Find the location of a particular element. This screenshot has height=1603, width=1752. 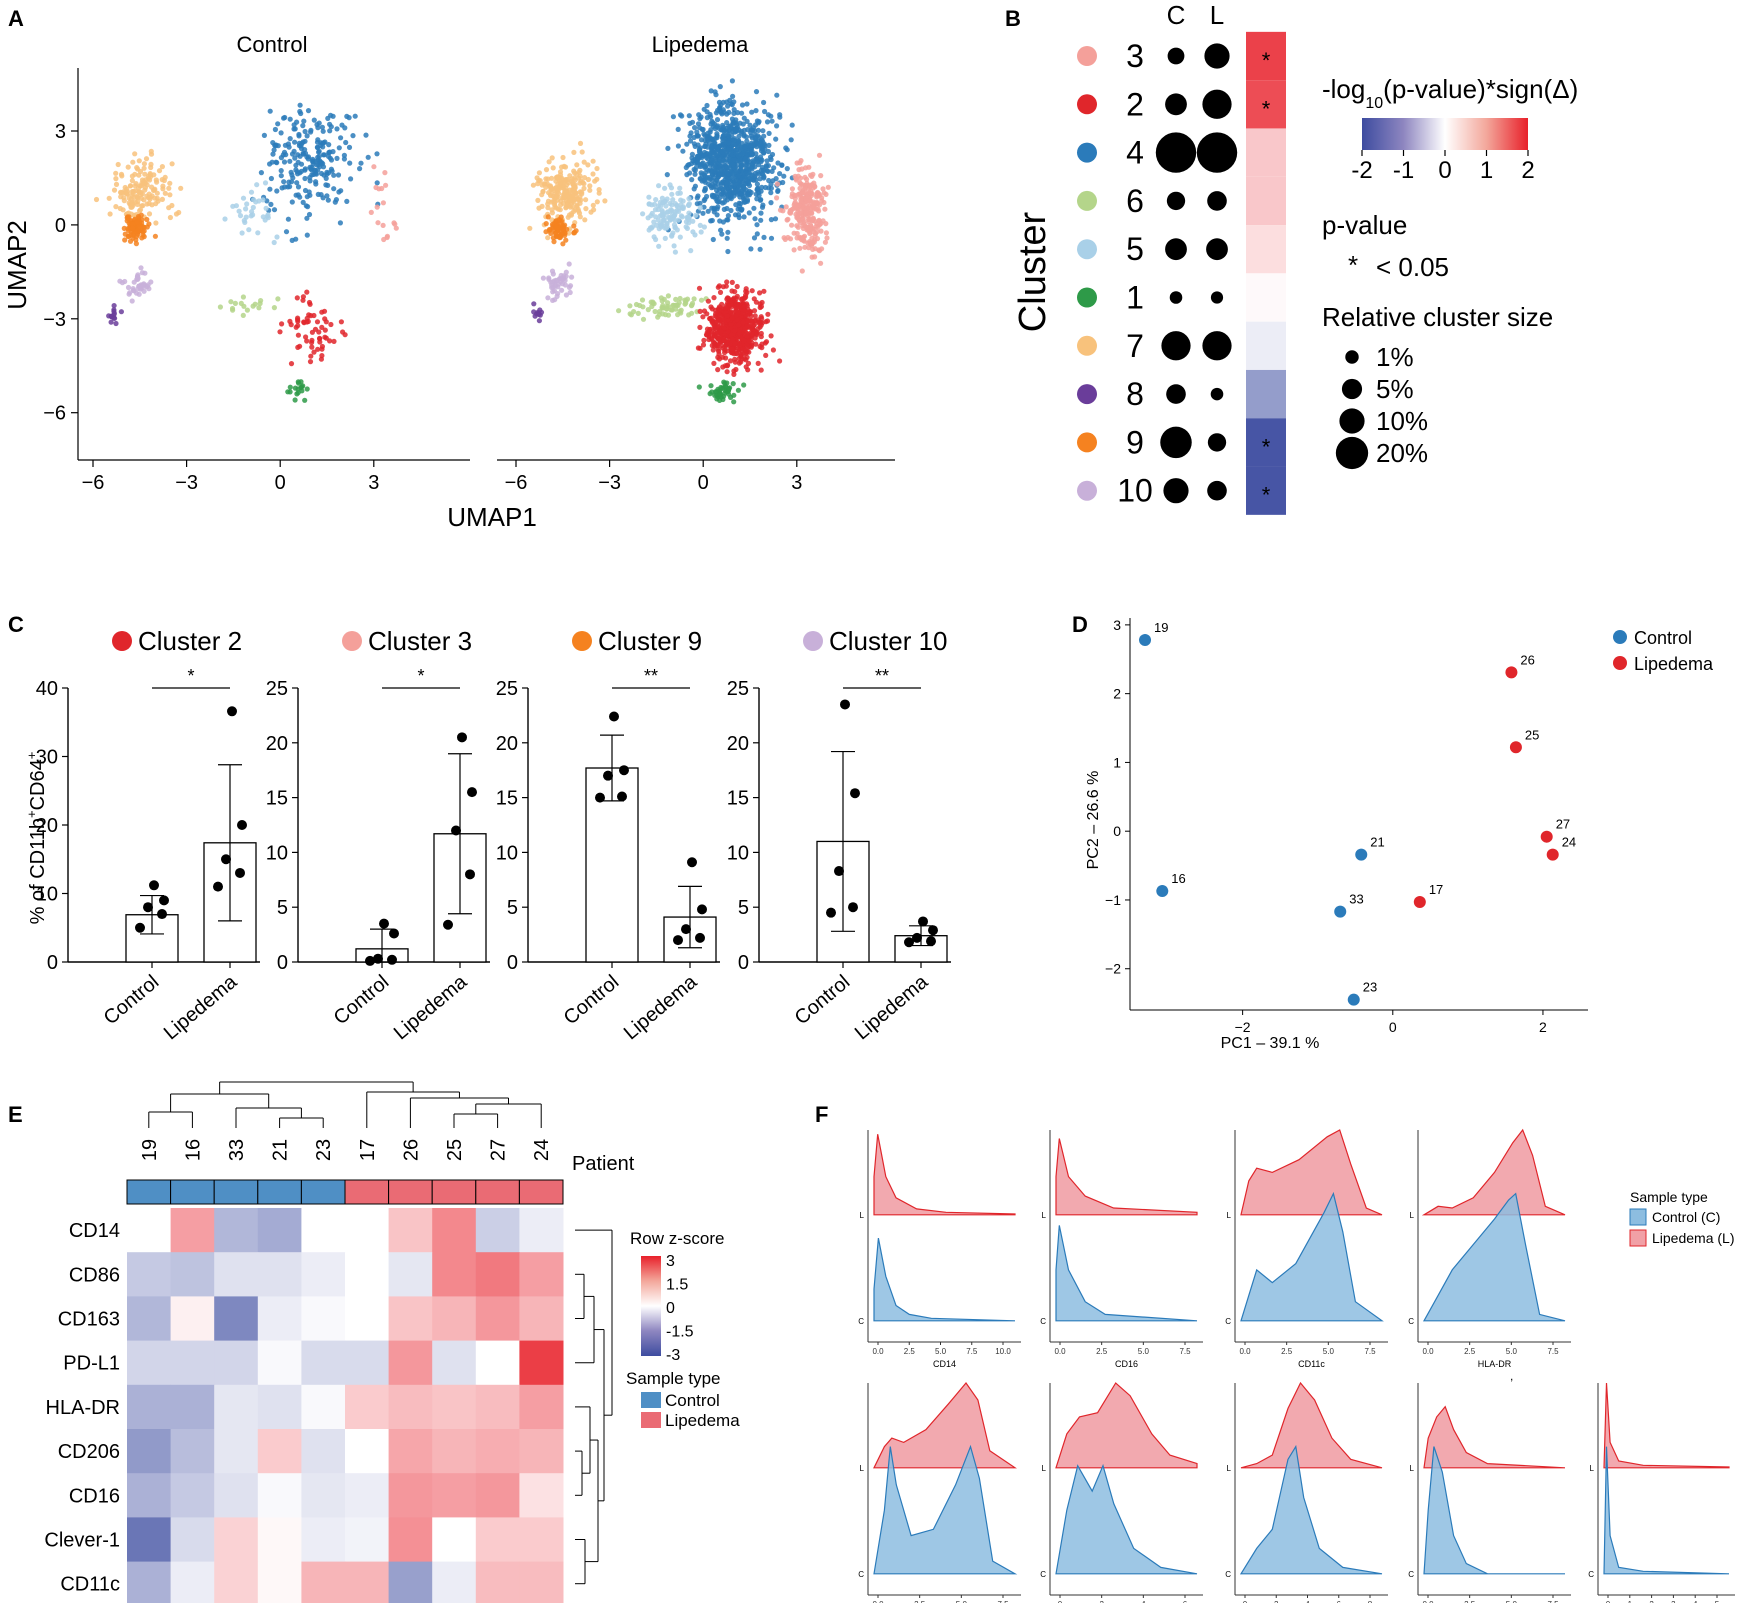

bar-ytick-label: 10 is located at coordinates (738, 853).